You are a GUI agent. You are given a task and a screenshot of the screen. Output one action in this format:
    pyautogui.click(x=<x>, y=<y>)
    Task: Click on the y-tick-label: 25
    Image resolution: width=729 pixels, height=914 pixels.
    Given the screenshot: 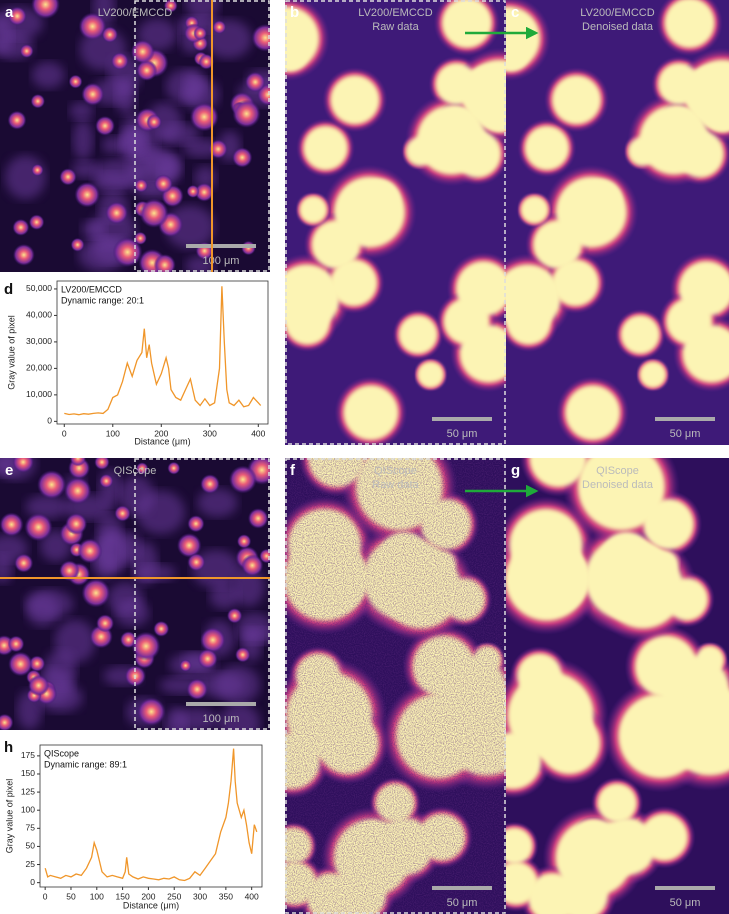 What is the action you would take?
    pyautogui.click(x=31, y=864)
    